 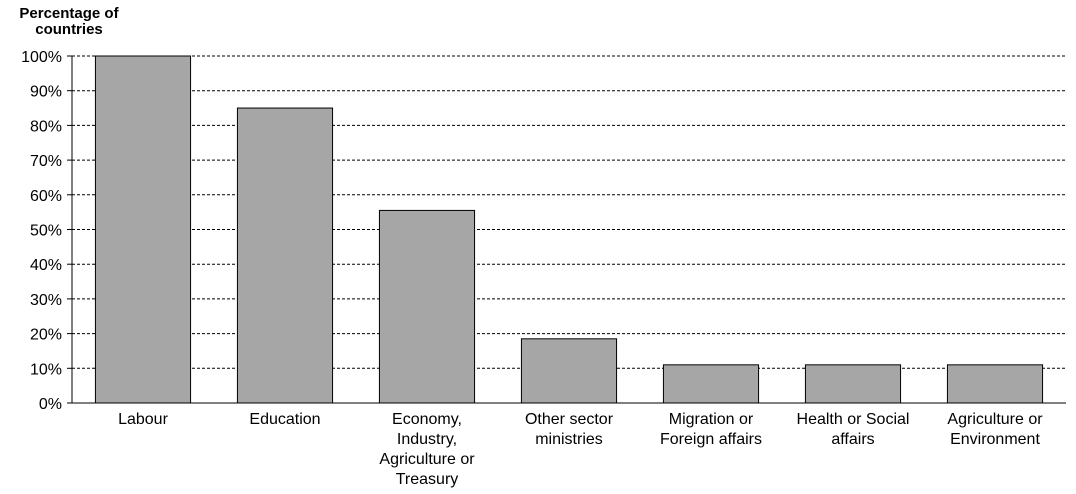 What do you see at coordinates (46, 126) in the screenshot?
I see `y-tick-label: 80%` at bounding box center [46, 126].